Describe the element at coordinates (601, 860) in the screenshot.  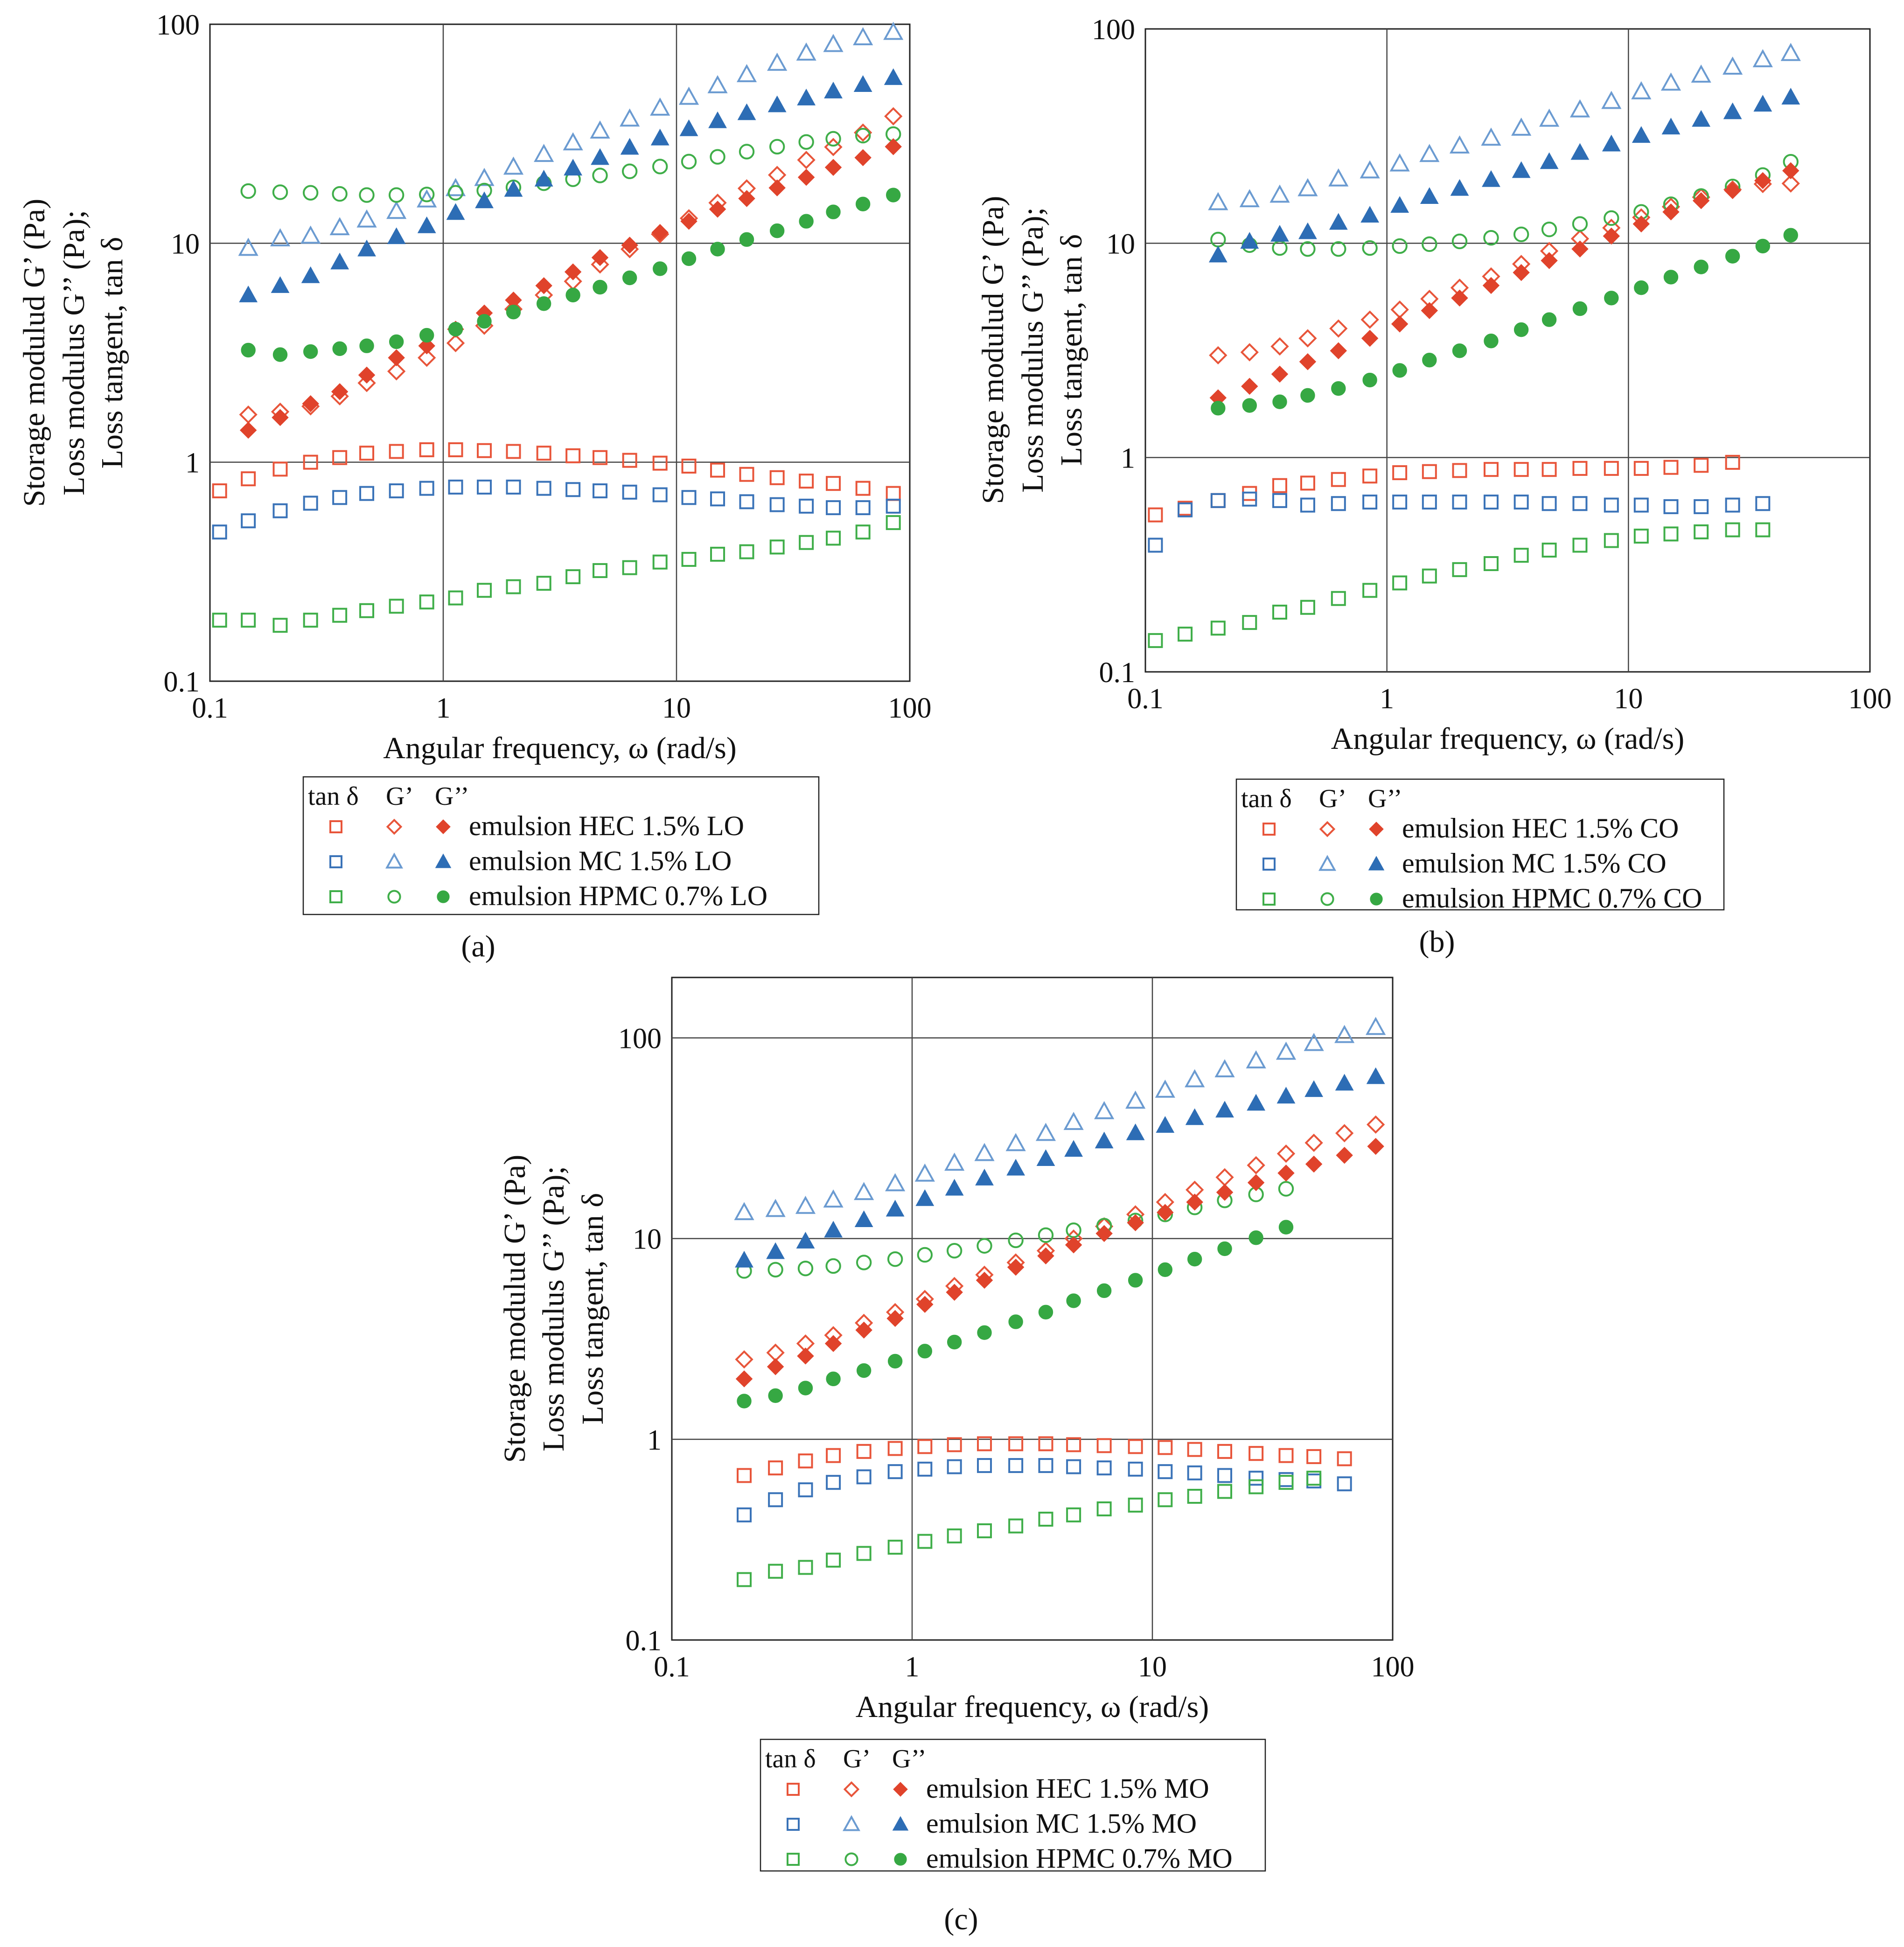
I see `legend-entry: emulsion MC 1.5% LO` at that location.